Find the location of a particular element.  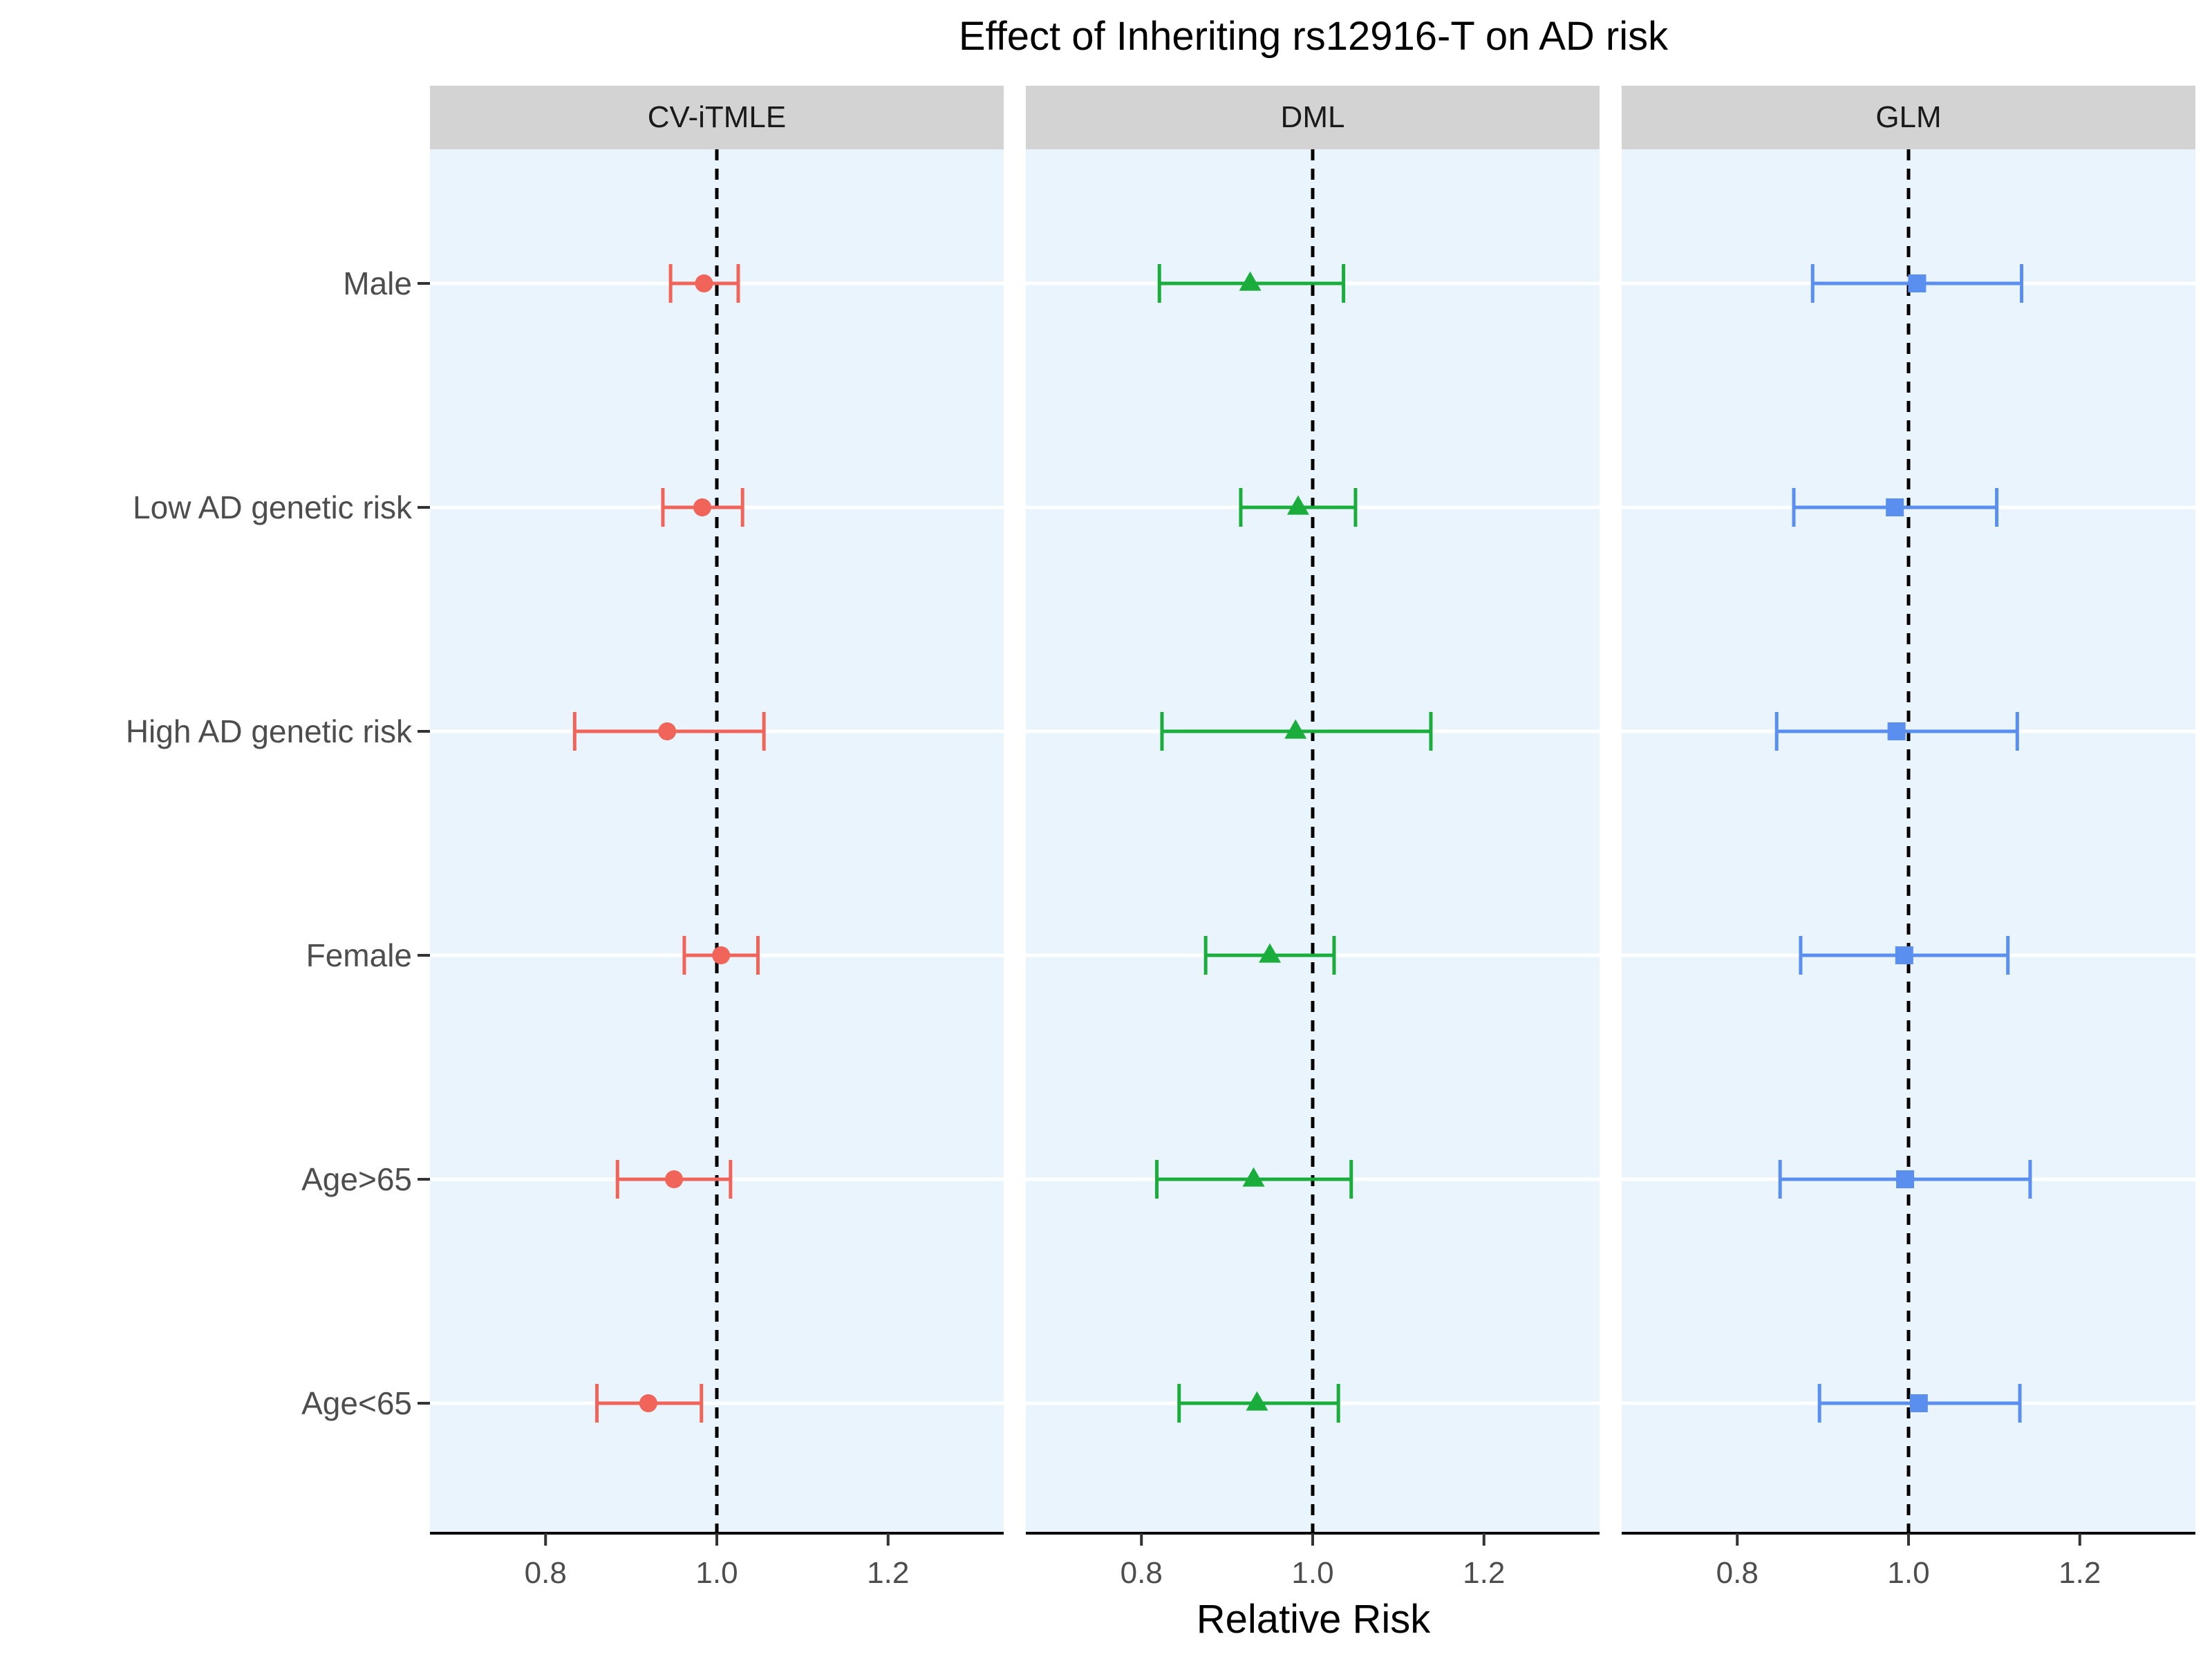

errorbar-dml-male is located at coordinates (1251, 283).